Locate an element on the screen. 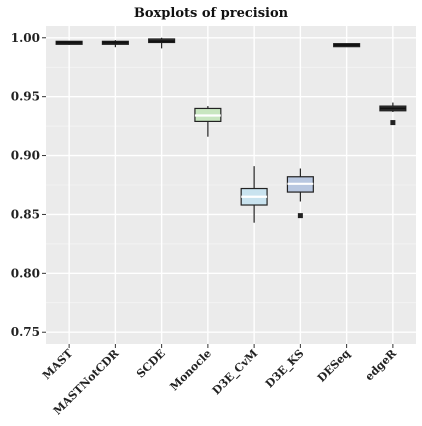 The image size is (422, 426). y-tick-label: 0.95 is located at coordinates (25, 97).